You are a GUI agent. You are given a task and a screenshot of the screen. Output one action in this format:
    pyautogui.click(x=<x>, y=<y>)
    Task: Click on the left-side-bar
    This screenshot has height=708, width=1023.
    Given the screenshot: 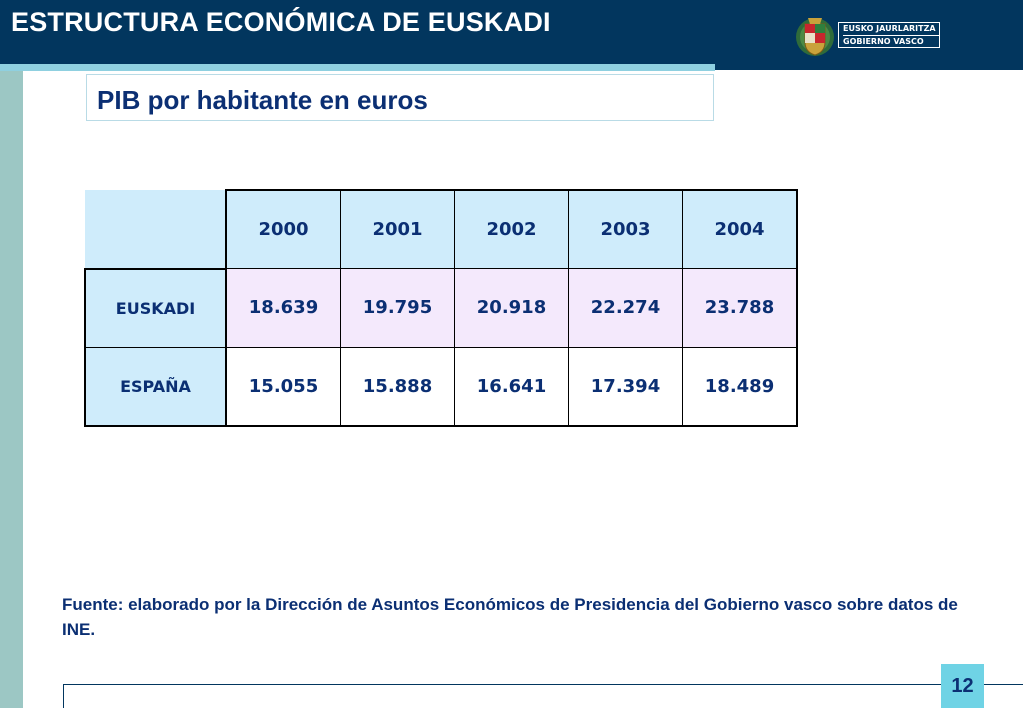 What is the action you would take?
    pyautogui.click(x=11, y=389)
    